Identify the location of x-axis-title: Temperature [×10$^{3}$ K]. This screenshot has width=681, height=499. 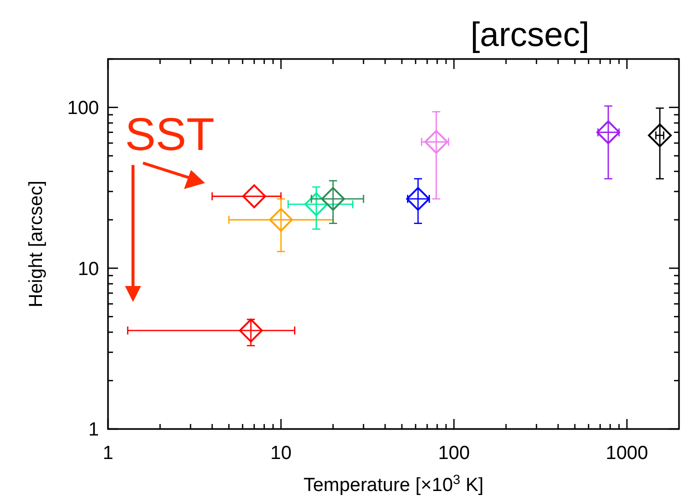
(393, 484).